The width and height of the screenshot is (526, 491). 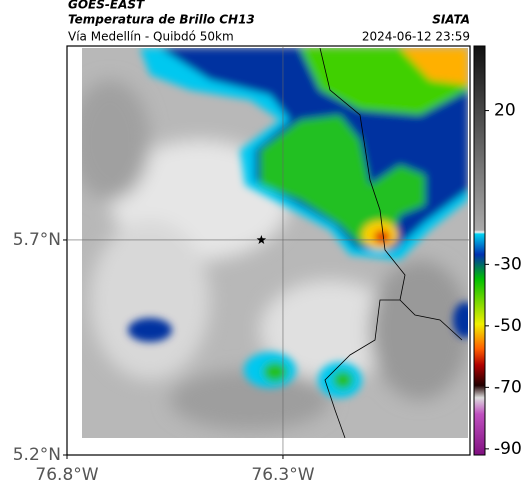 What do you see at coordinates (508, 326) in the screenshot?
I see `colorbar-tick-label: -50` at bounding box center [508, 326].